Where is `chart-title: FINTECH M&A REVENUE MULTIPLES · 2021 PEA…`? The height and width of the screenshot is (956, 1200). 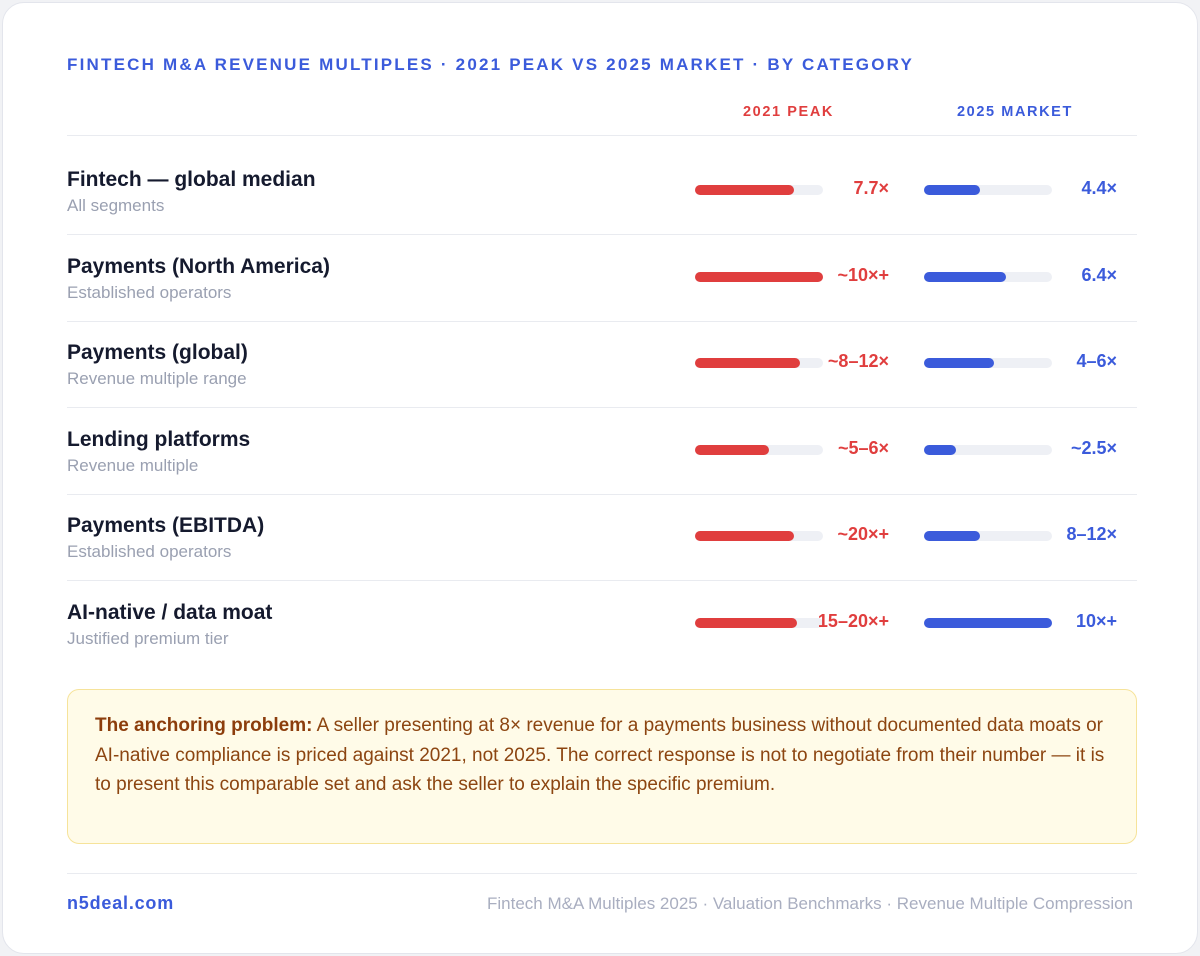 chart-title: FINTECH M&A REVENUE MULTIPLES · 2021 PEA… is located at coordinates (491, 64).